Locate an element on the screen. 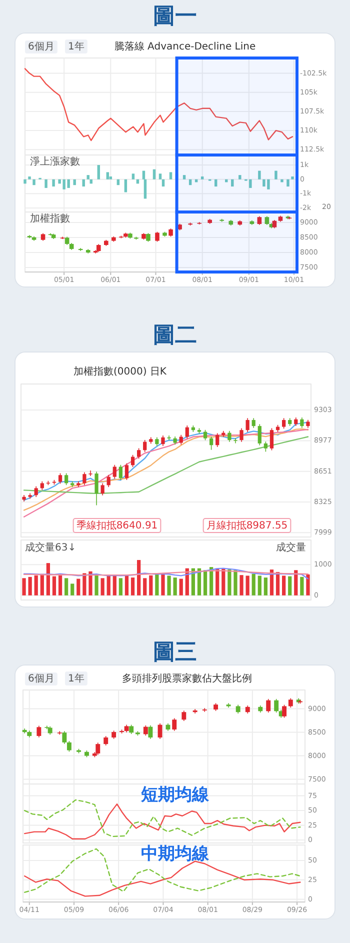  annotation: 月線扣抵8987.55 is located at coordinates (247, 526).